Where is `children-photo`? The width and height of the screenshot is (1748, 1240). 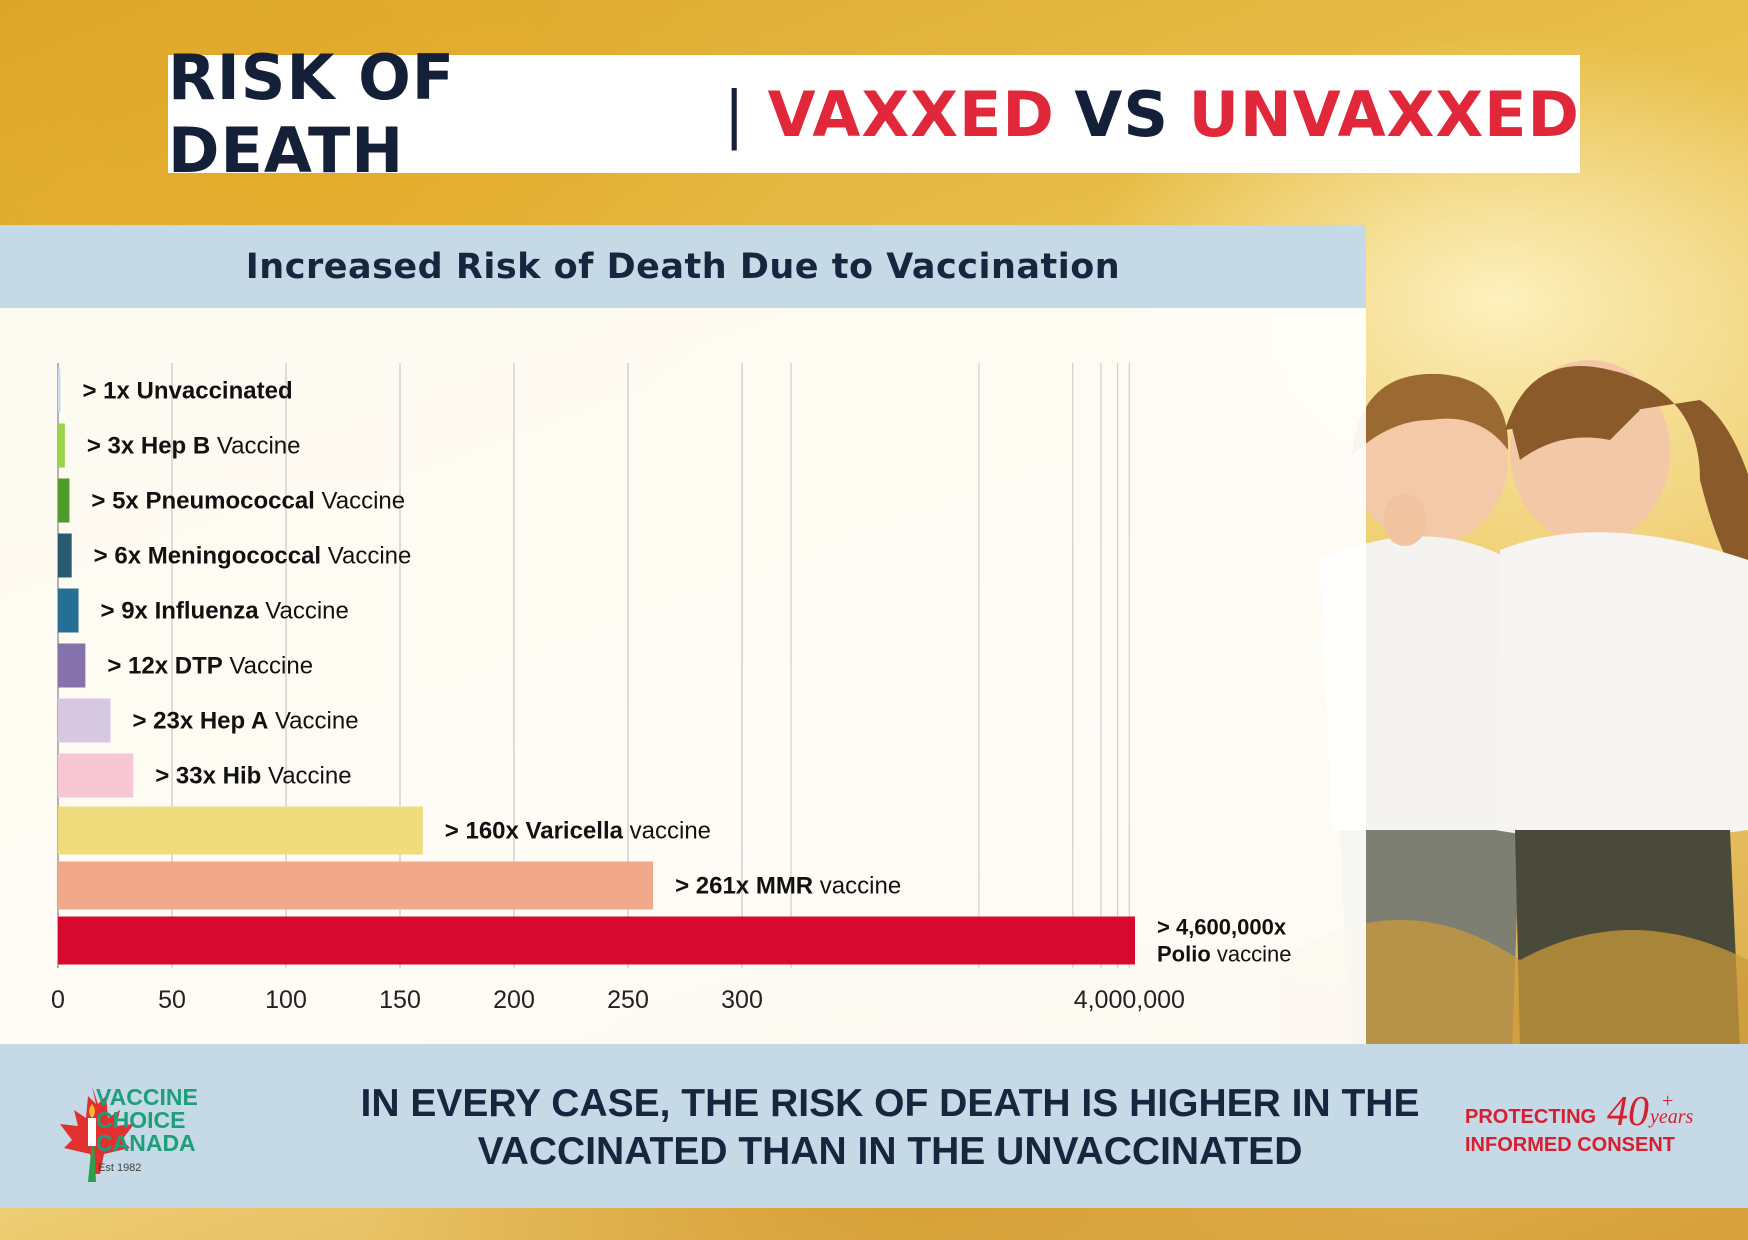 children-photo is located at coordinates (1514, 705).